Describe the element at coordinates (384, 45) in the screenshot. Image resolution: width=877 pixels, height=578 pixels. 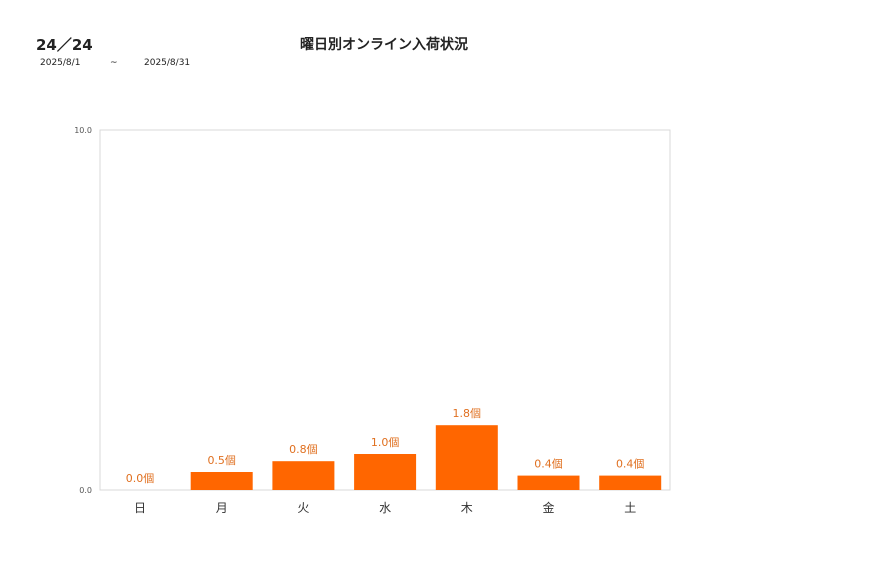
I see `chart-title: 曜日別オンライン入荷状況` at that location.